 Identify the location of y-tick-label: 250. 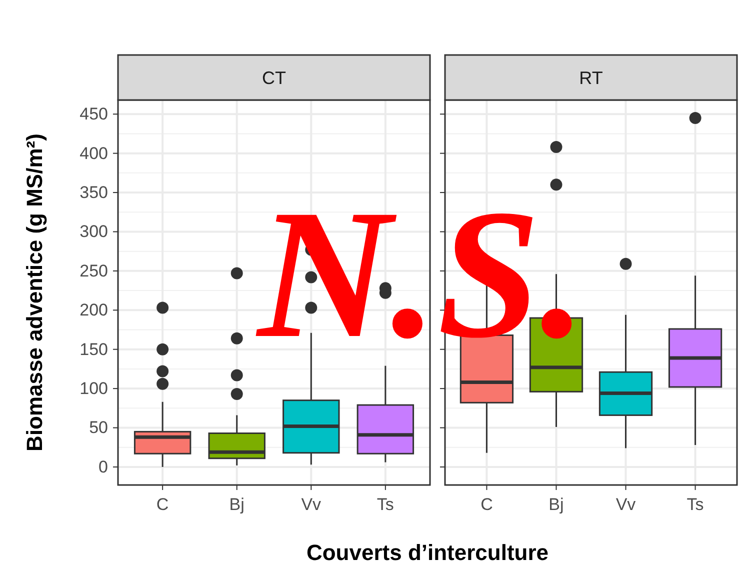
(94, 270).